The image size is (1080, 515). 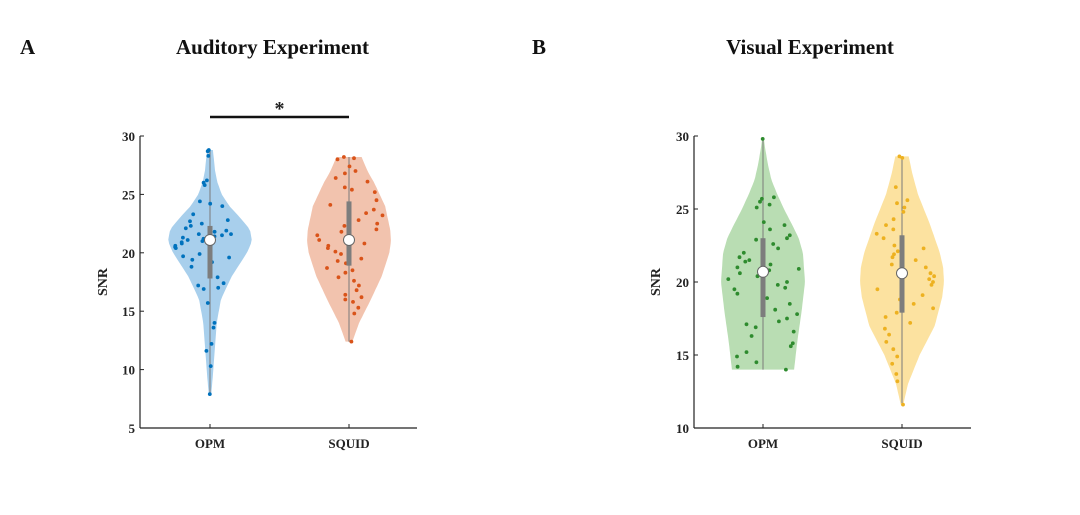 I want to click on y-axis-label: SNR, so click(x=656, y=281).